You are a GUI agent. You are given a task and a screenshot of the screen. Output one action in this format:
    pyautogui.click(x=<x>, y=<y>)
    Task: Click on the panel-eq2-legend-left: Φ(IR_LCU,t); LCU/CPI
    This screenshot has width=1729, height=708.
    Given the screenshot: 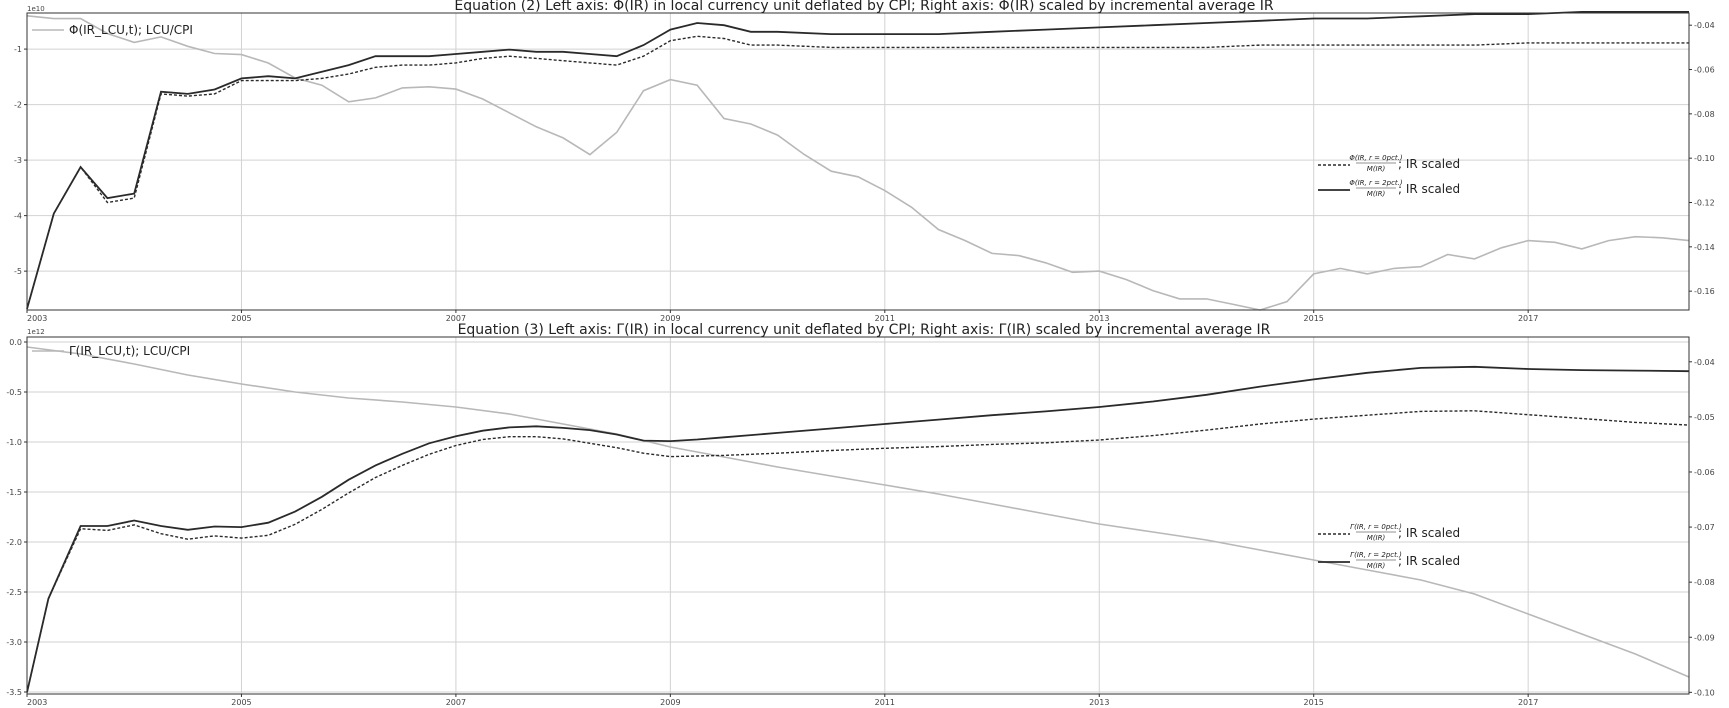 What is the action you would take?
    pyautogui.click(x=112, y=30)
    